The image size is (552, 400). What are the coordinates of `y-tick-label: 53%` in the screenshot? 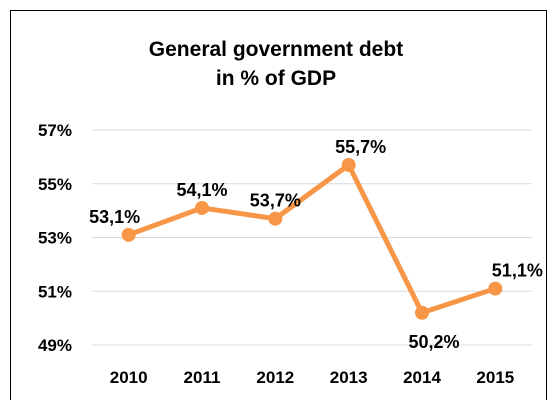 It's located at (55, 238).